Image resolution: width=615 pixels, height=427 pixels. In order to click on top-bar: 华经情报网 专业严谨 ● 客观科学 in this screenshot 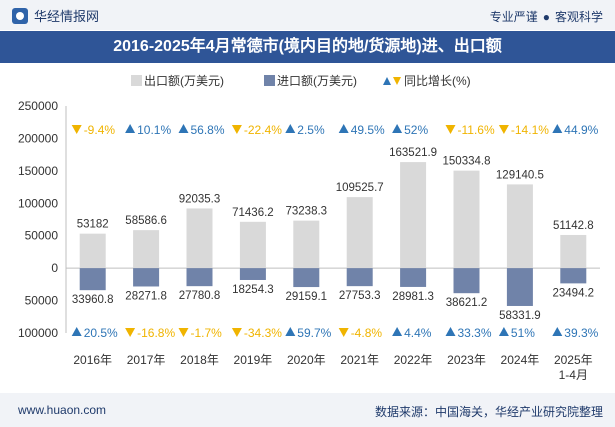, I will do `click(307, 15)`.